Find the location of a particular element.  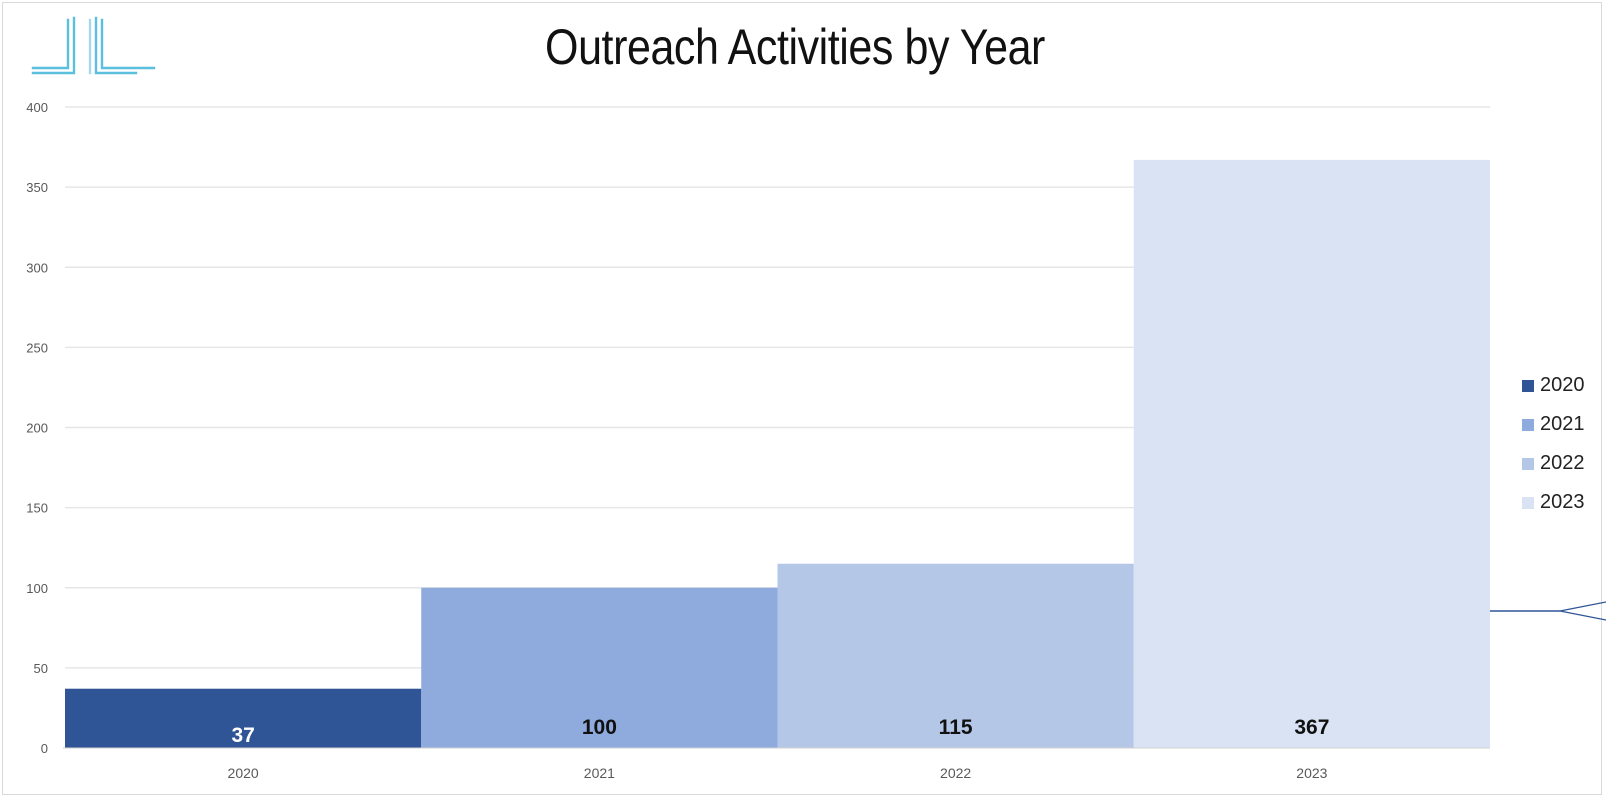

y-tick-label: 50 is located at coordinates (41, 668).